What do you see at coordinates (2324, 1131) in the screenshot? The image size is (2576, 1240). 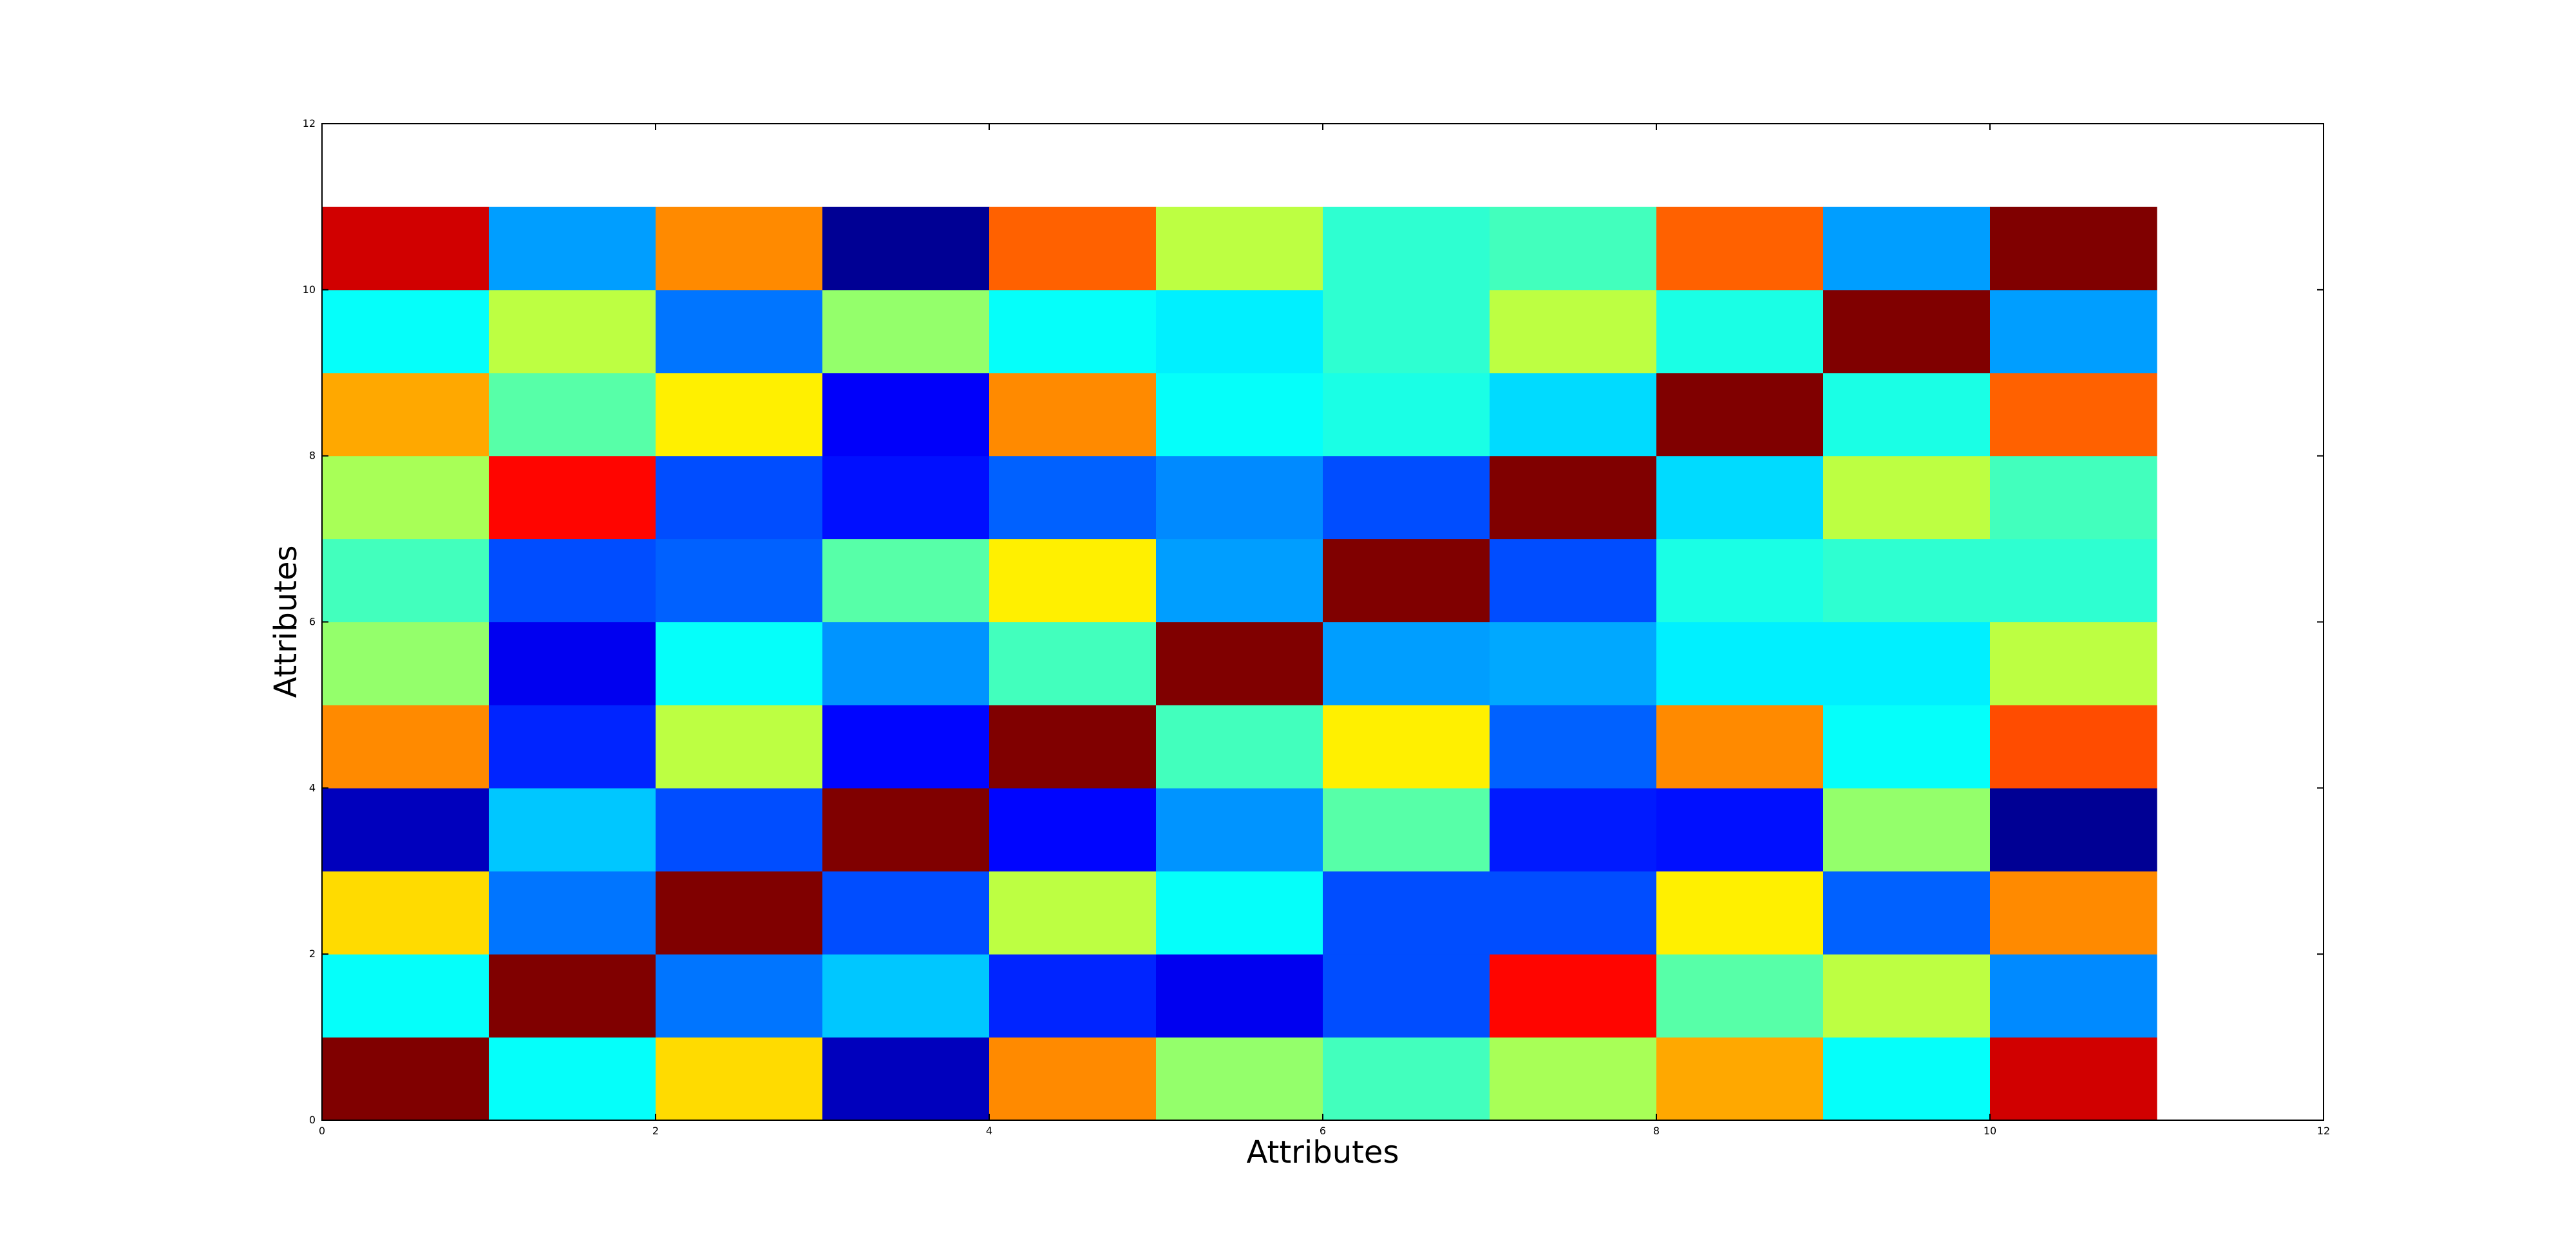 I see `x-tick-label: 12` at bounding box center [2324, 1131].